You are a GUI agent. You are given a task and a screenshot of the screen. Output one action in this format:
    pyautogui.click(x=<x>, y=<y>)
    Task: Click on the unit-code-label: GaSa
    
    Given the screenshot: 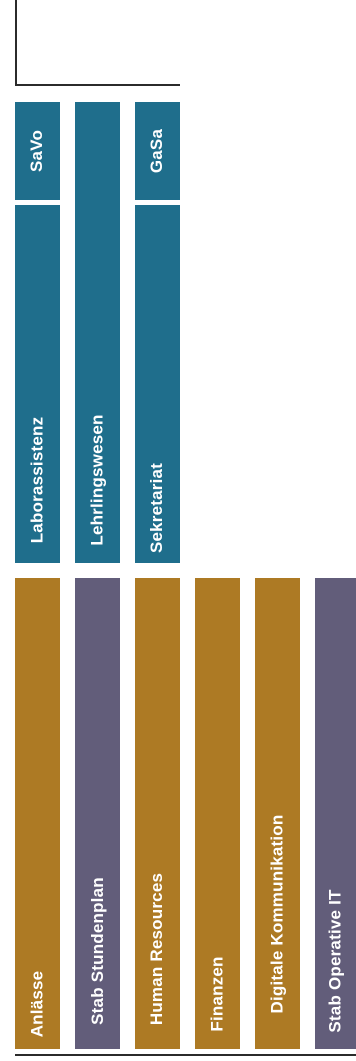 What is the action you would take?
    pyautogui.click(x=157, y=151)
    